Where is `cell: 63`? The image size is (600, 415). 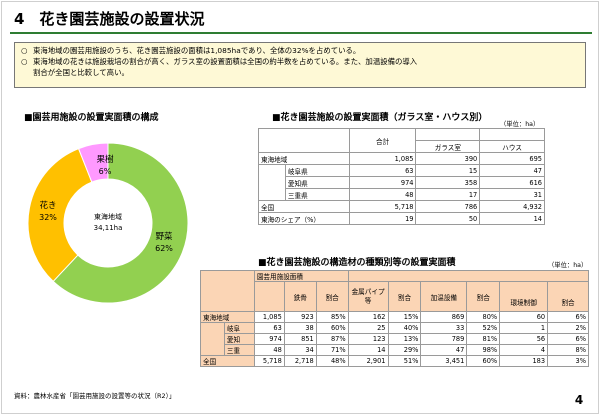
cell: 63 is located at coordinates (269, 328).